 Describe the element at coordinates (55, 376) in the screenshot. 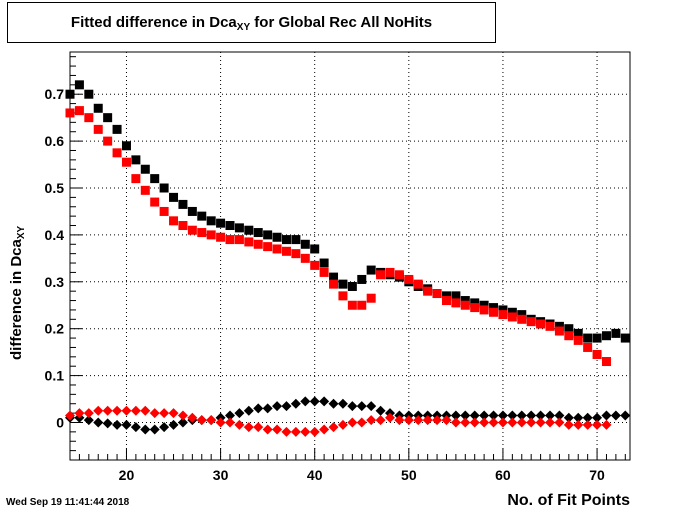

I see `y-tick-label: 0.1` at that location.